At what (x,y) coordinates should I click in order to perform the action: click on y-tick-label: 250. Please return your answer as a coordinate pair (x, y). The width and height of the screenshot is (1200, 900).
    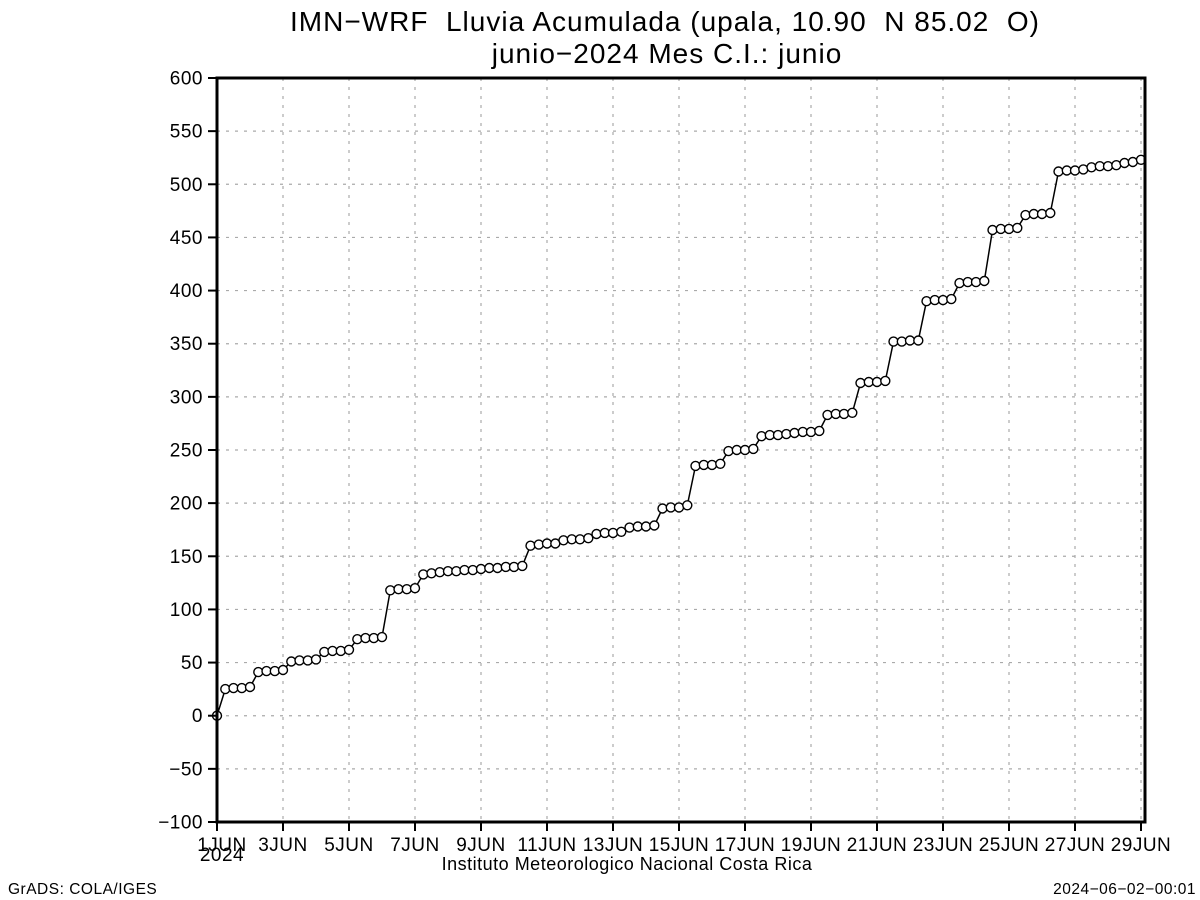
    Looking at the image, I should click on (186, 451).